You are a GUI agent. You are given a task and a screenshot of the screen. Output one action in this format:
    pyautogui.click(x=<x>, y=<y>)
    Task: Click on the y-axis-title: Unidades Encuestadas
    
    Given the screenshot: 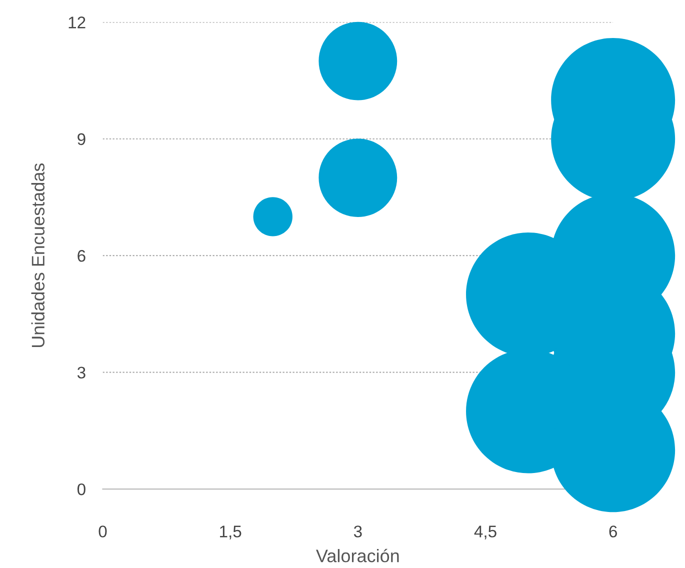 What is the action you would take?
    pyautogui.click(x=38, y=255)
    